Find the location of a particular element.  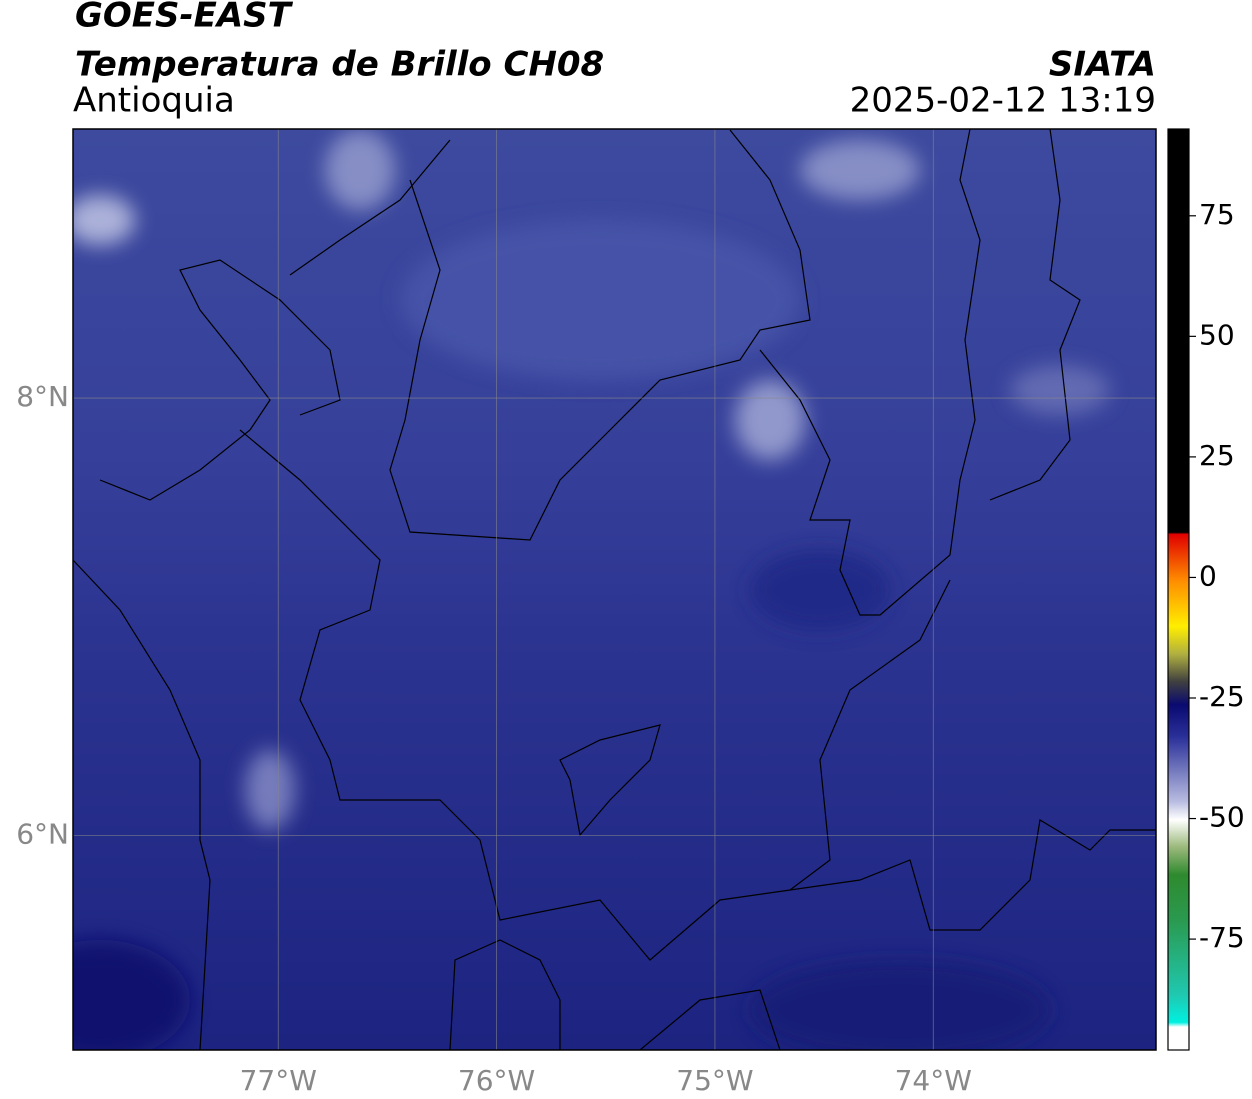

colorbar-tick-label: 75 is located at coordinates (1217, 214).